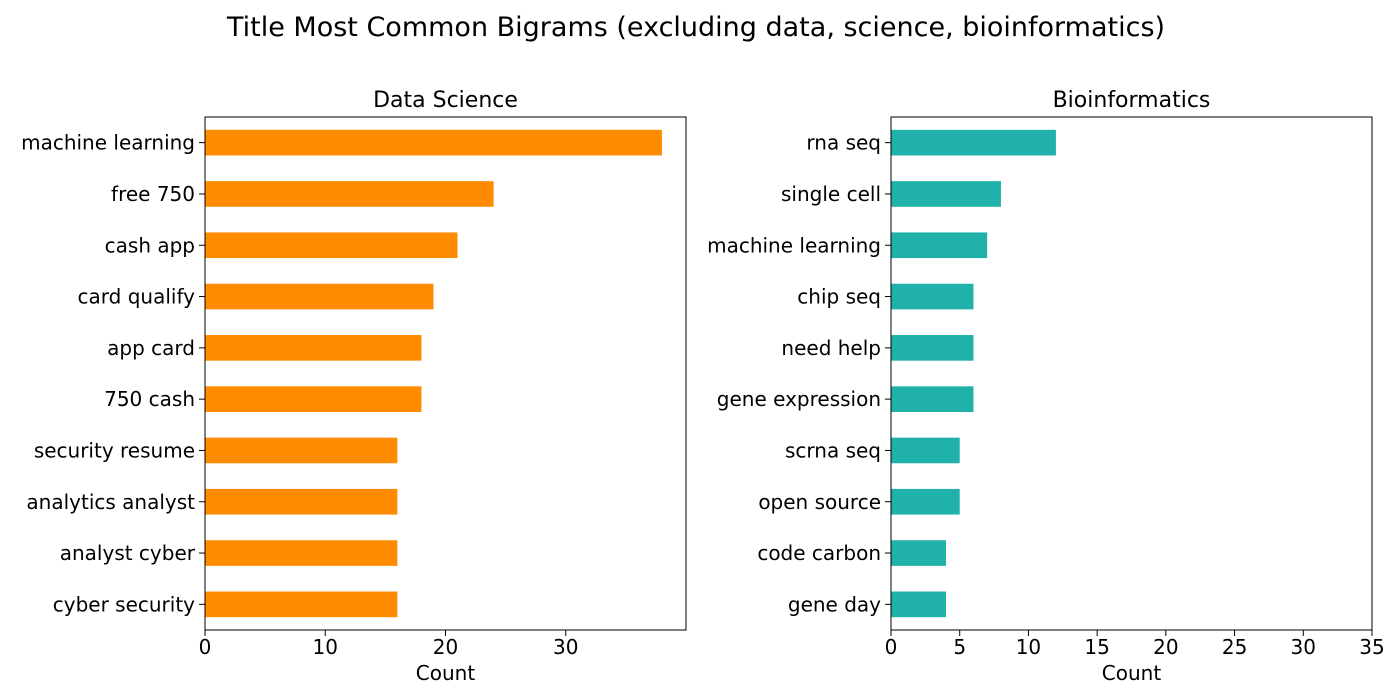 Image resolution: width=1400 pixels, height=700 pixels. I want to click on bar-code-carbon, so click(918, 553).